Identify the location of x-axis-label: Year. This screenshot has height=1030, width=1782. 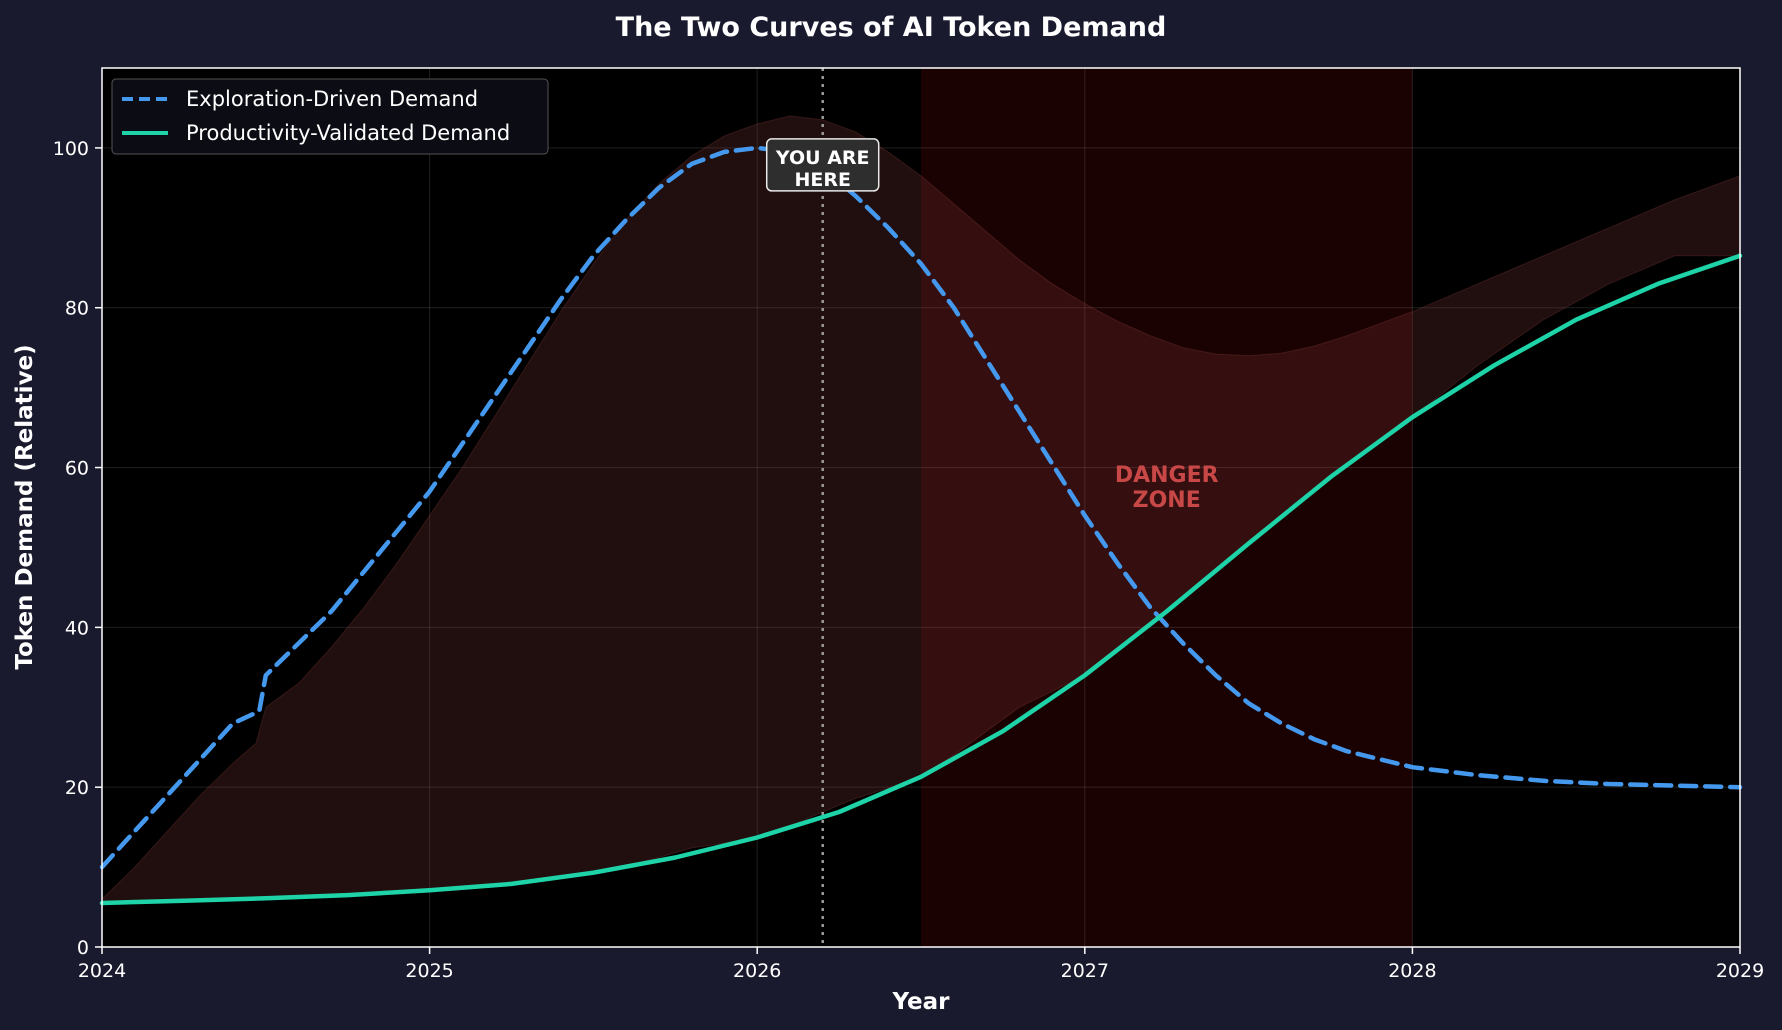
(920, 1002).